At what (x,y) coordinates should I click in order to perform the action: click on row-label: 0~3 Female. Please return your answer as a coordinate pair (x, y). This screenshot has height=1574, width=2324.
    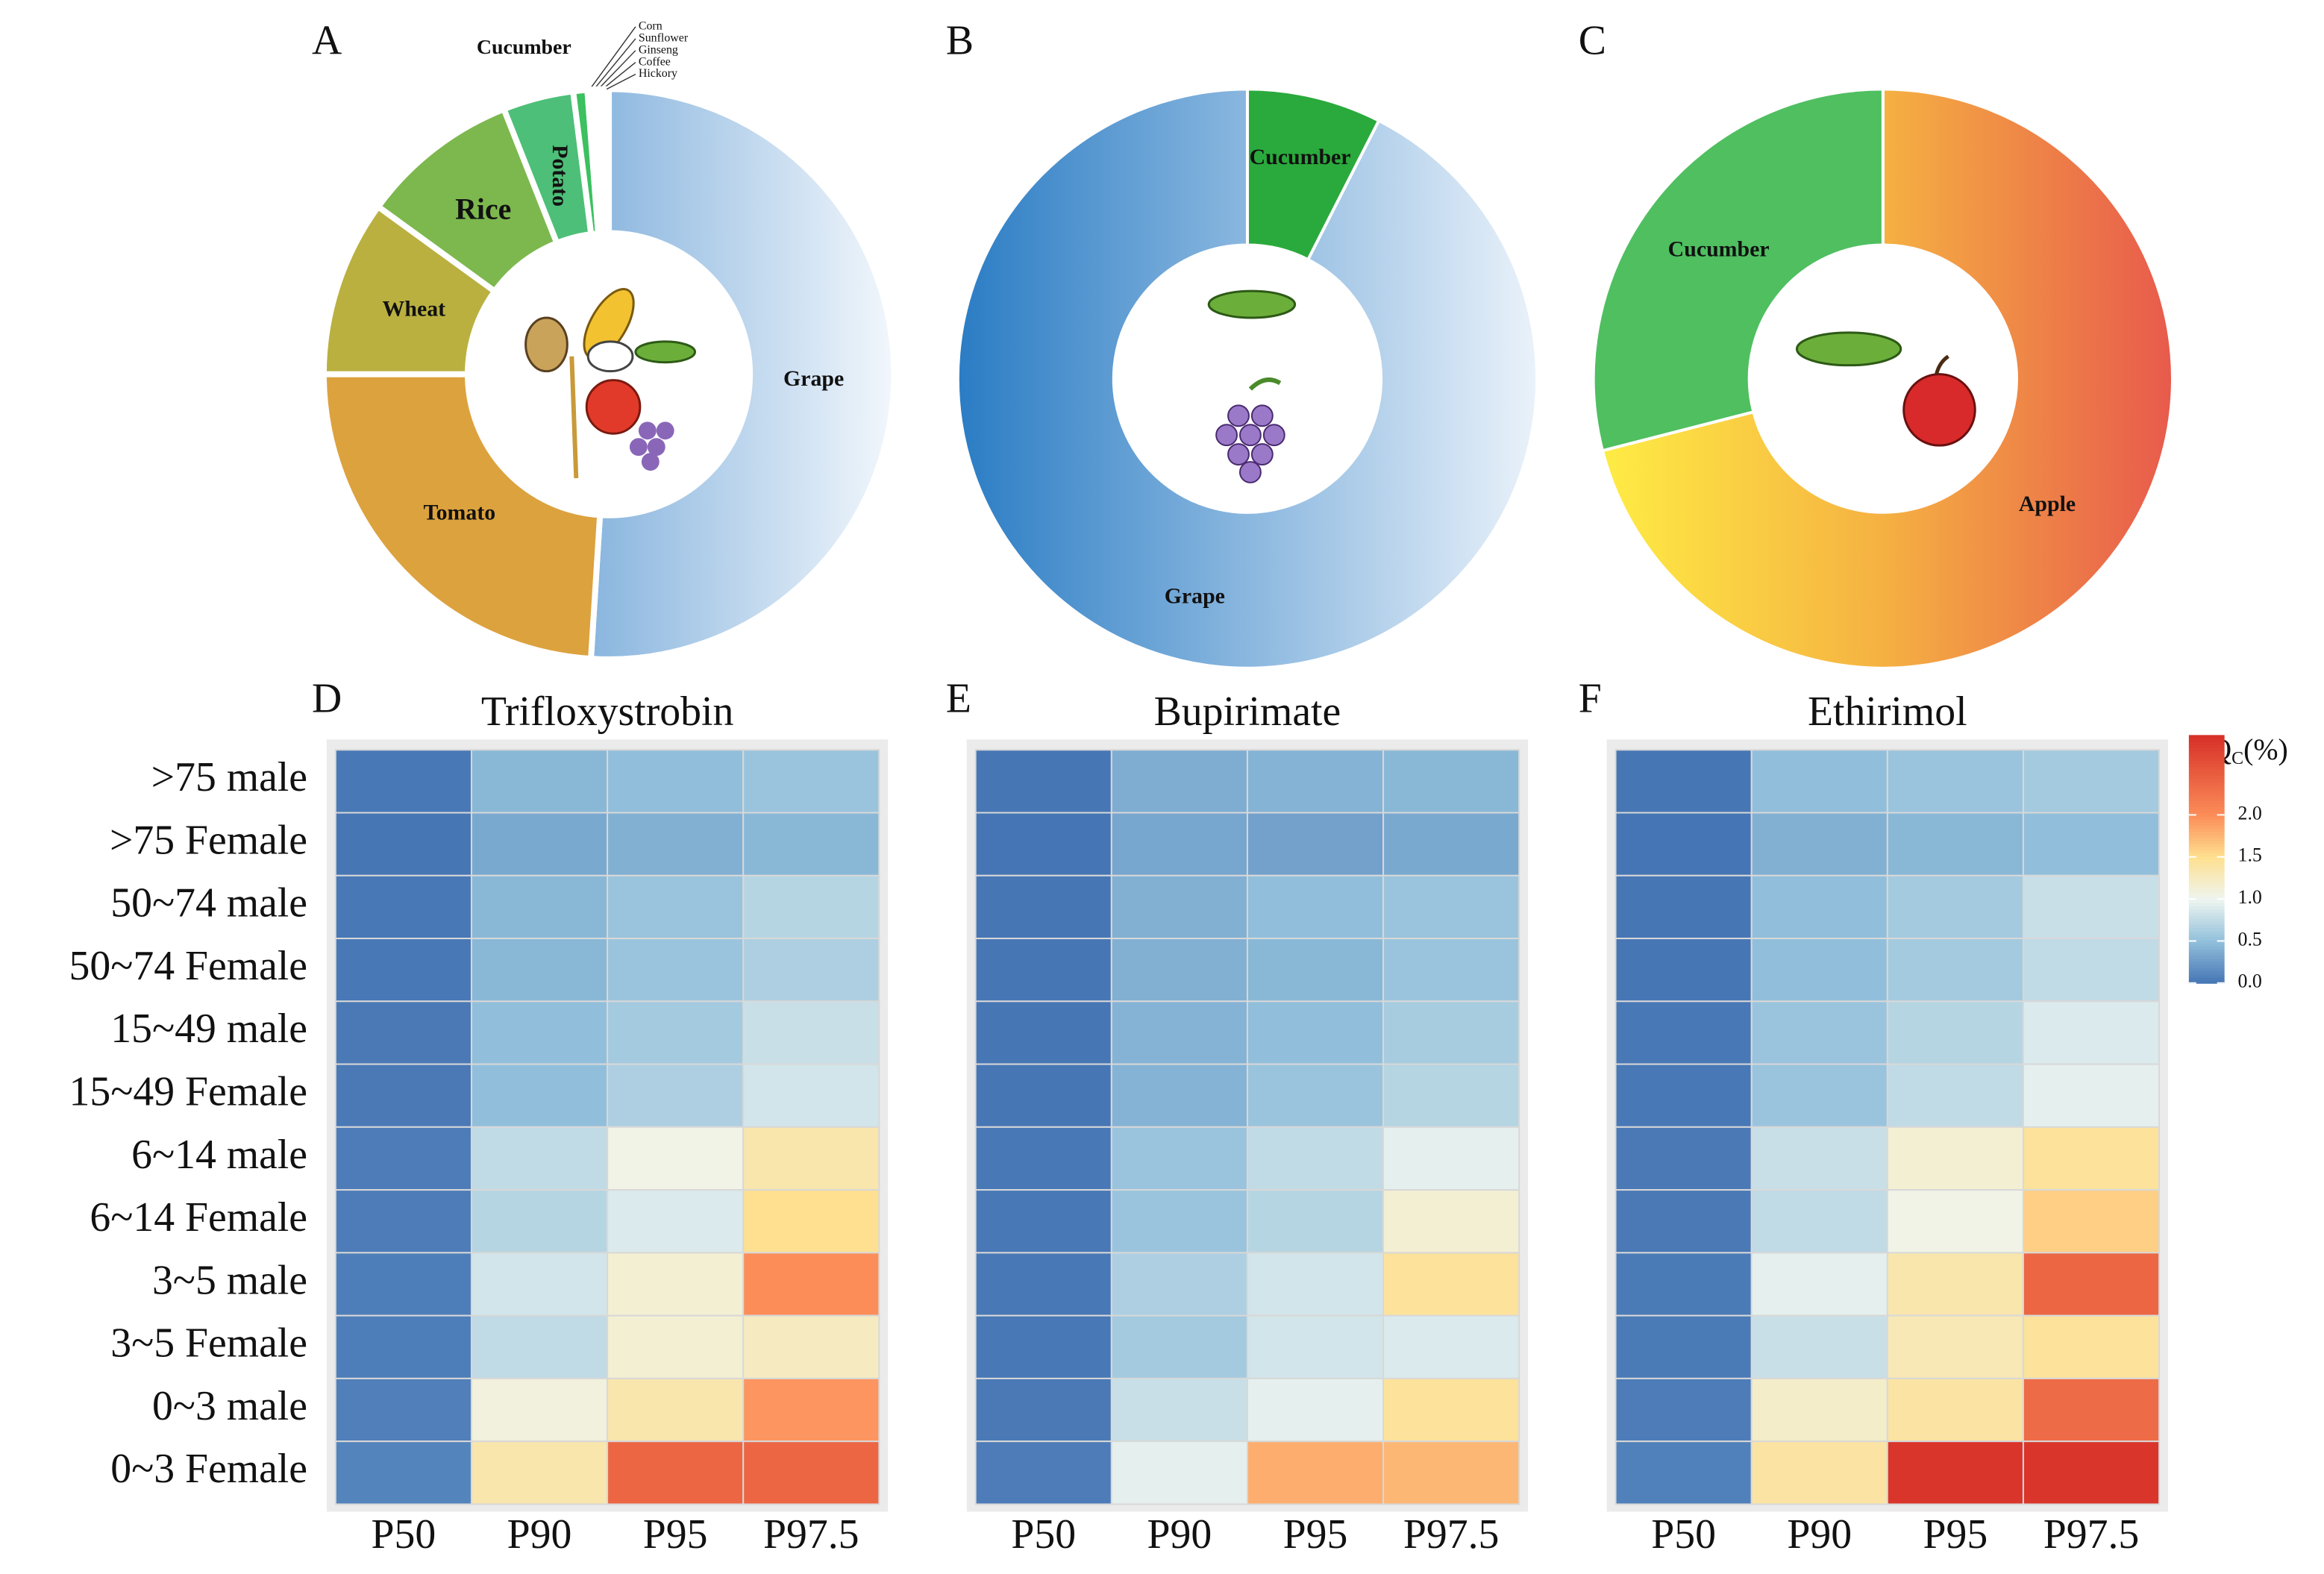
    Looking at the image, I should click on (208, 1469).